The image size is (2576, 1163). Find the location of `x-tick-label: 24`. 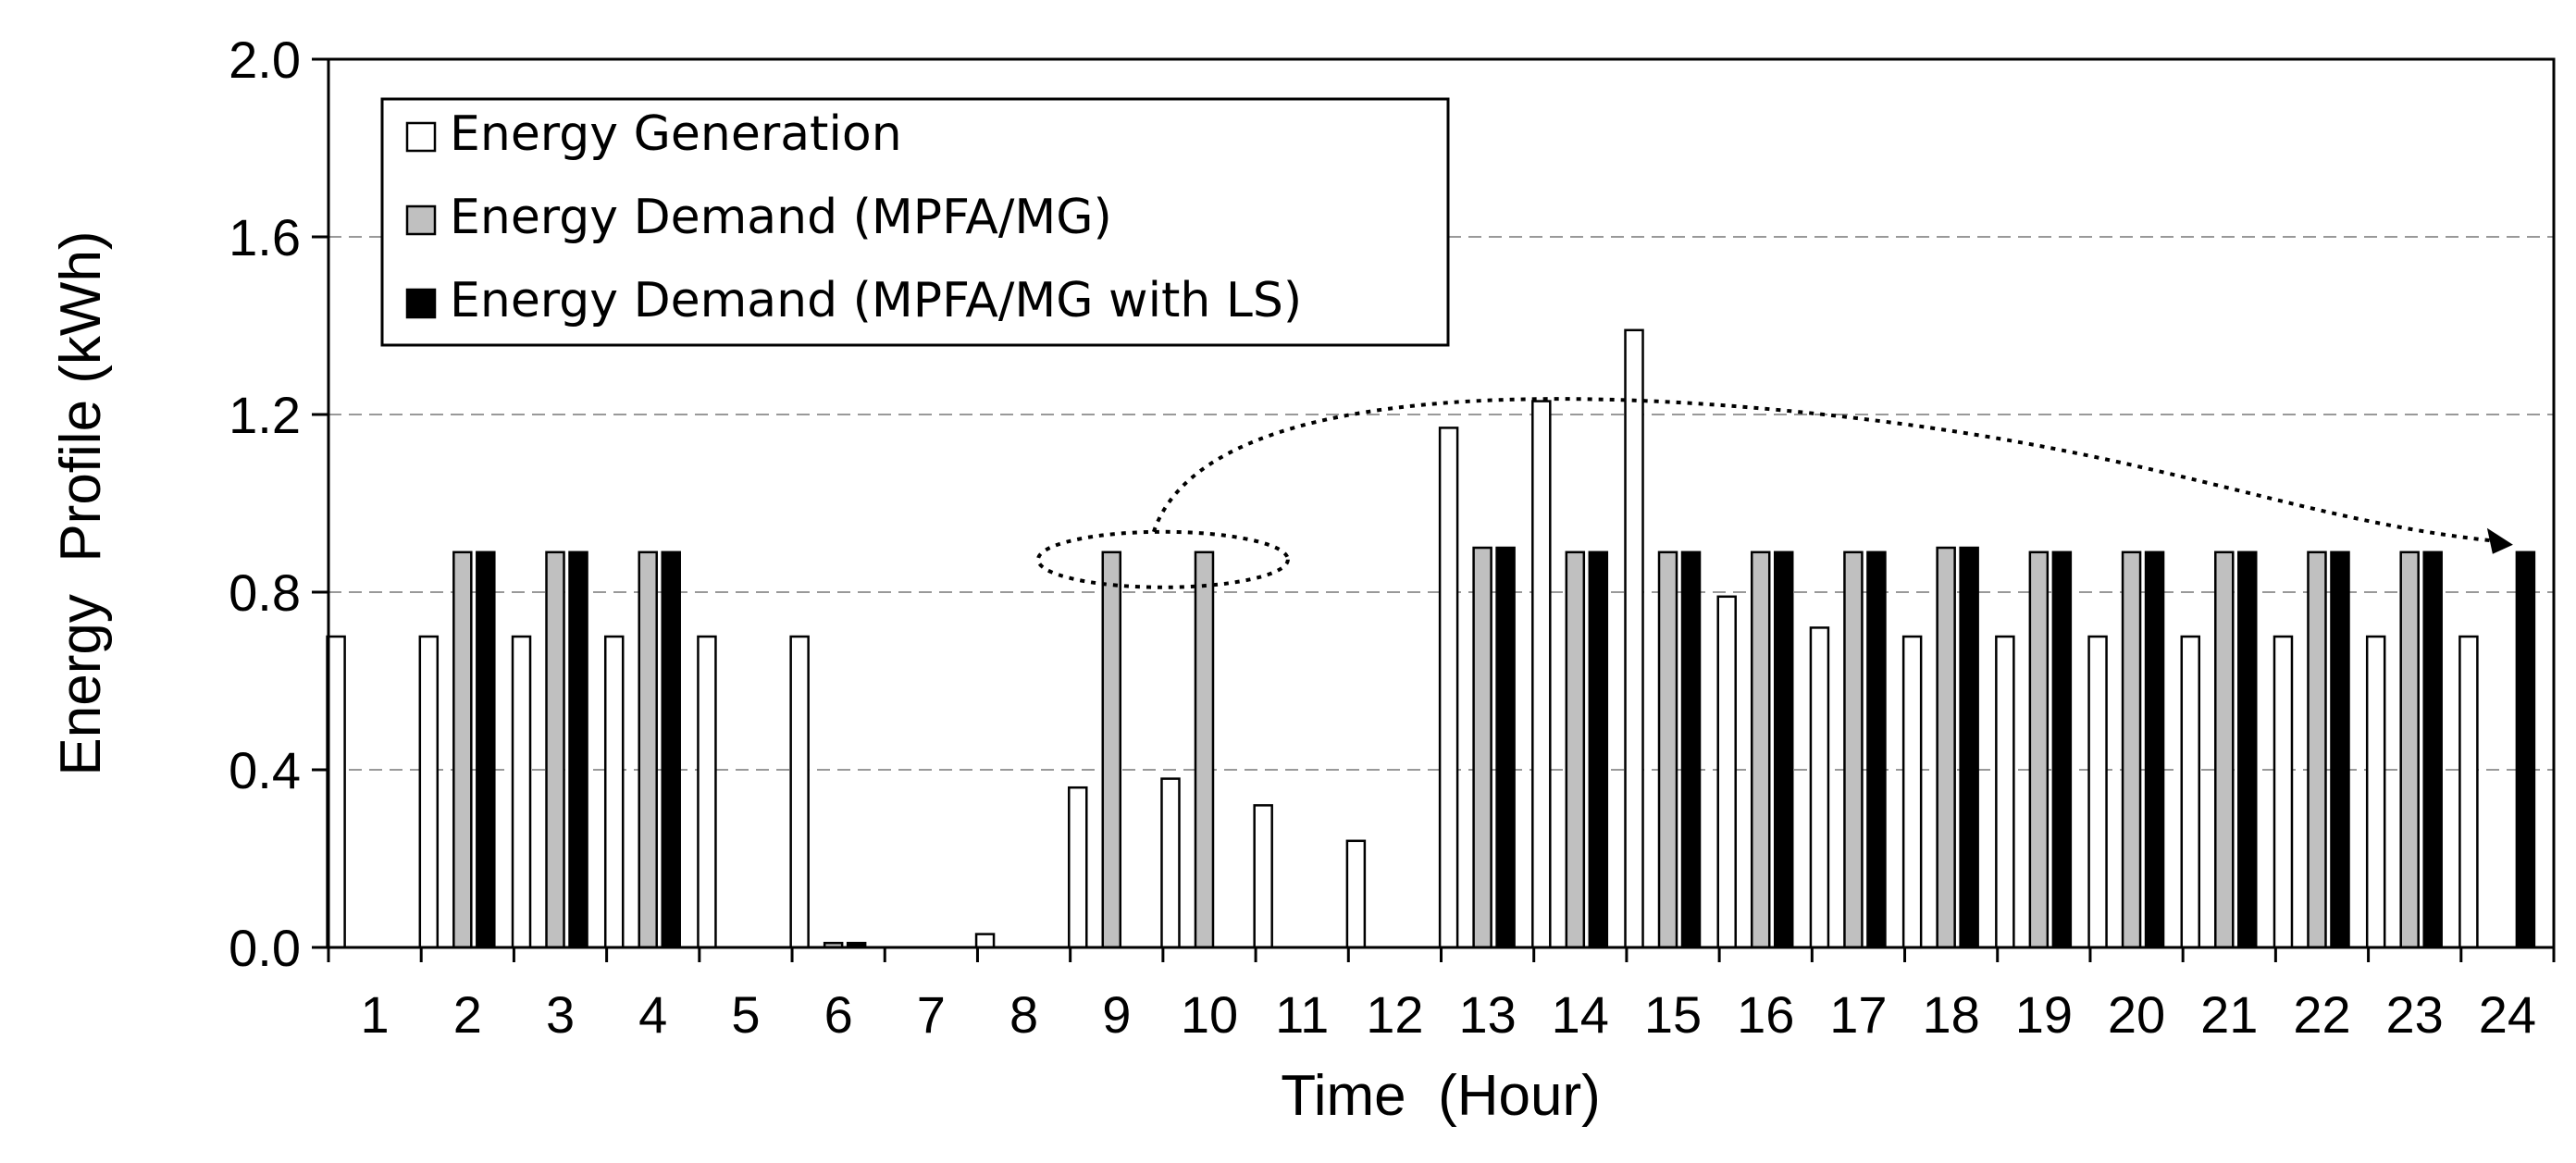

x-tick-label: 24 is located at coordinates (2507, 1014).